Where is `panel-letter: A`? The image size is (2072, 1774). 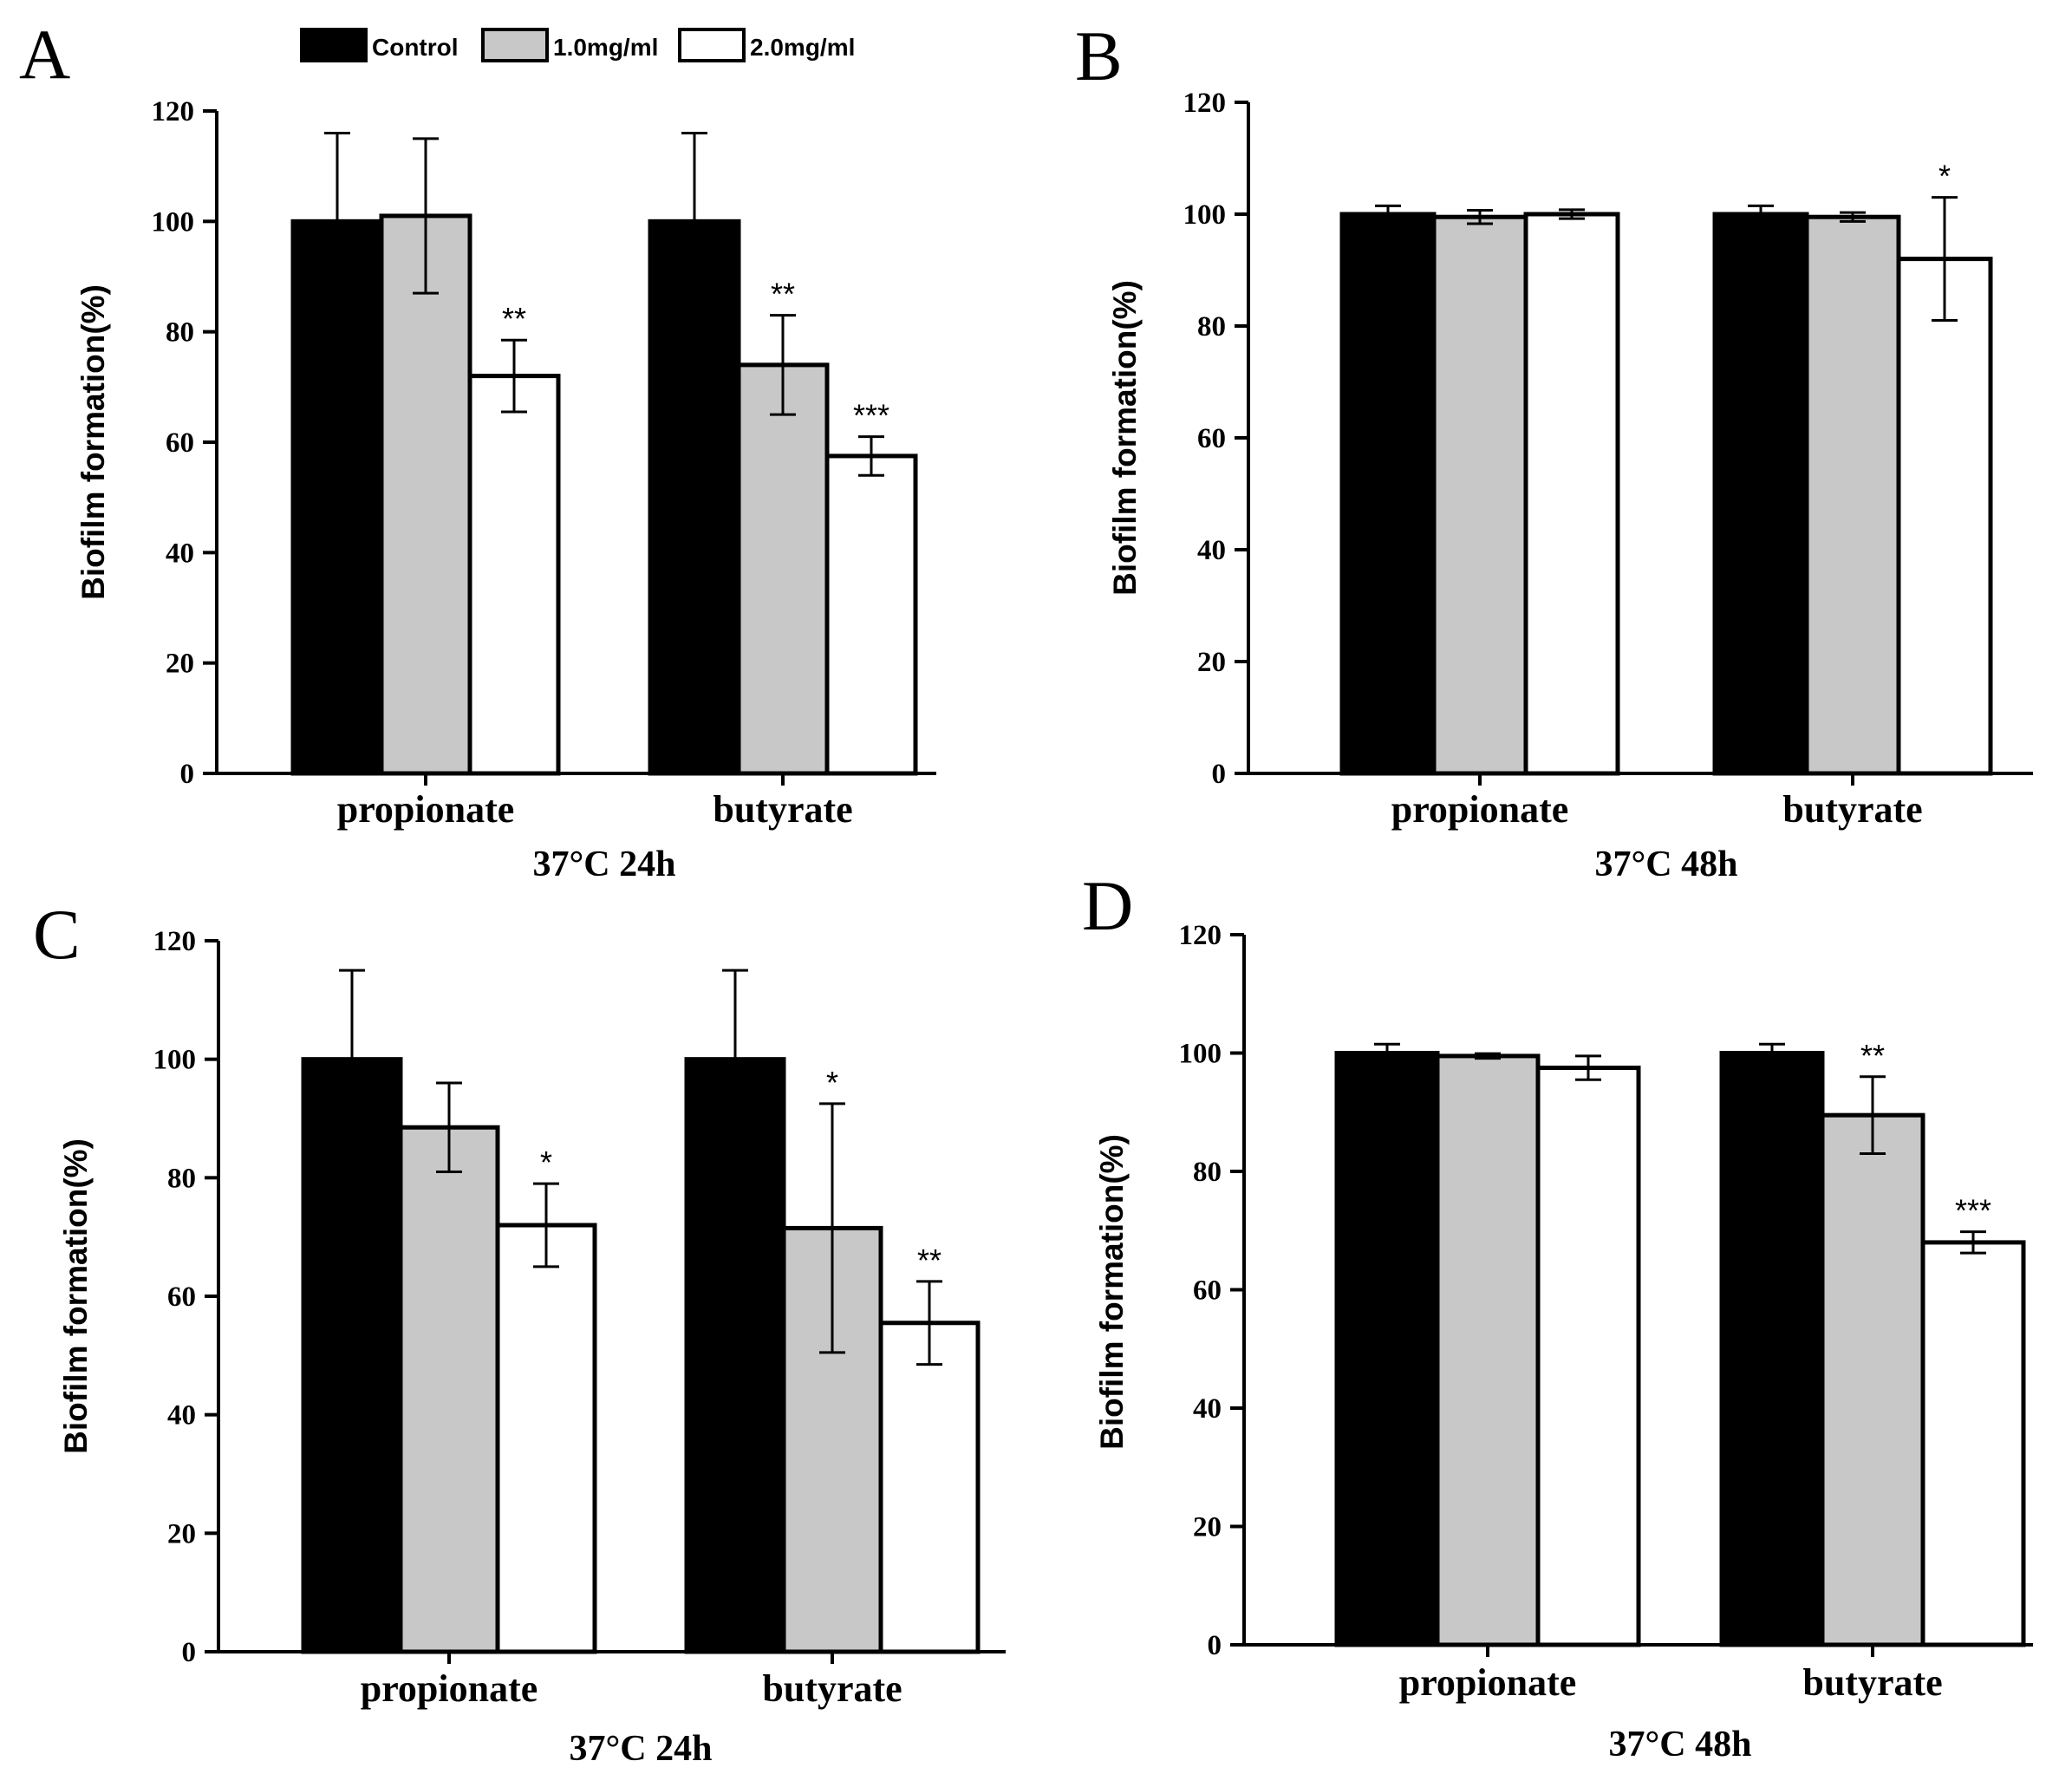
panel-letter: A is located at coordinates (44, 54).